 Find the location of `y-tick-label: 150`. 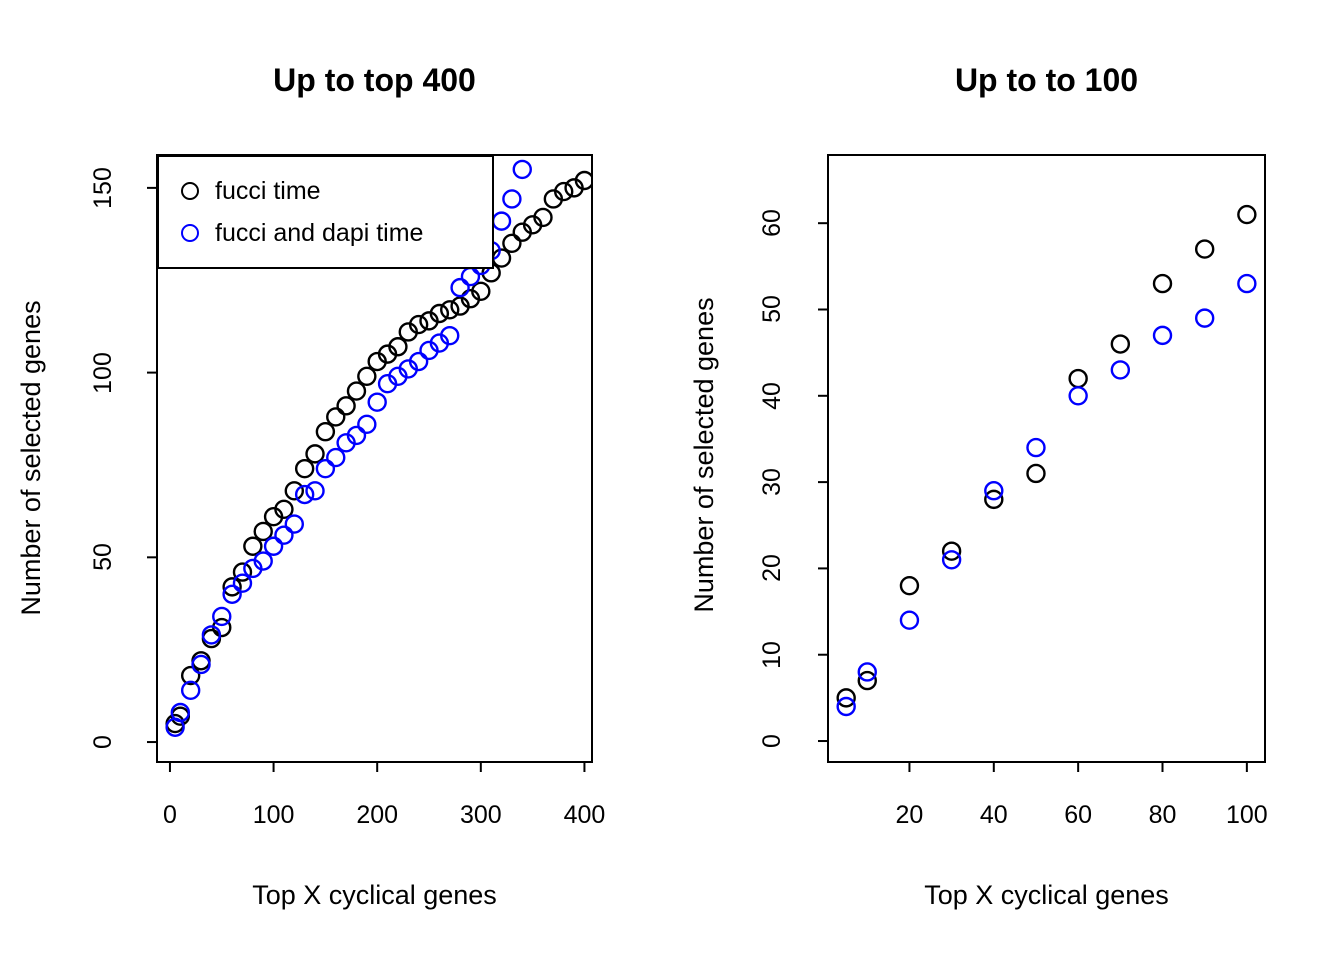

y-tick-label: 150 is located at coordinates (103, 188).